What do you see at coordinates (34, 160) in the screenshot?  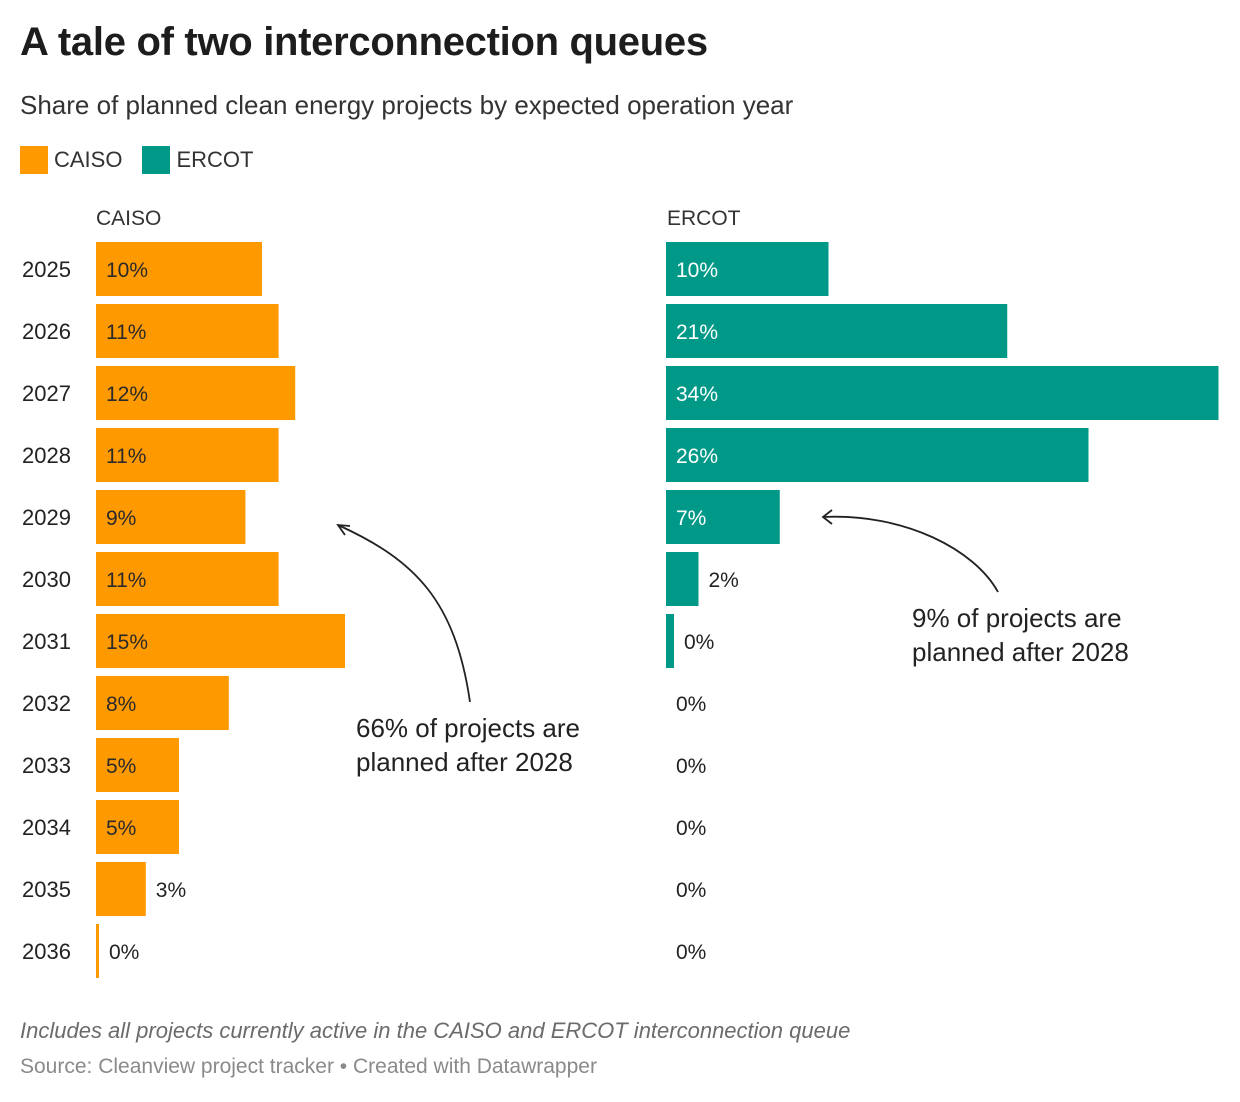 I see `legend-swatch-caiso` at bounding box center [34, 160].